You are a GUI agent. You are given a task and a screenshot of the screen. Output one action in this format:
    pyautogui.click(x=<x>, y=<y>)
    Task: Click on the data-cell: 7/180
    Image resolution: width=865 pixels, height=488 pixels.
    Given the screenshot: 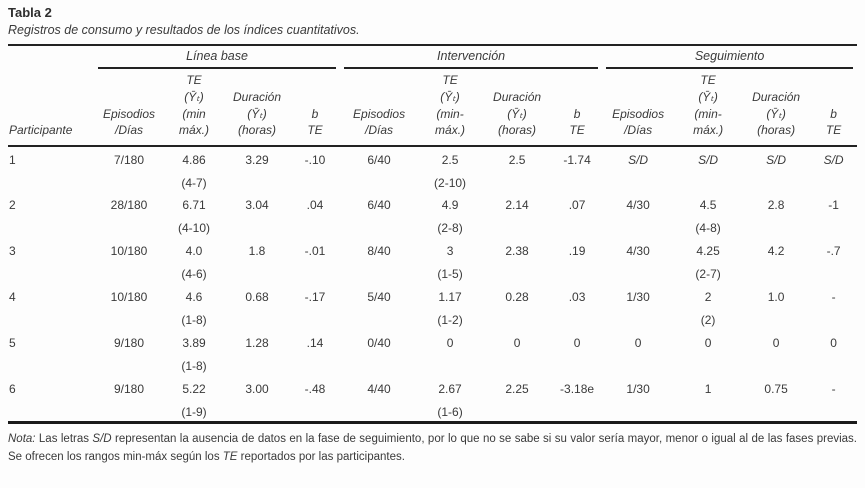 What is the action you would take?
    pyautogui.click(x=129, y=160)
    